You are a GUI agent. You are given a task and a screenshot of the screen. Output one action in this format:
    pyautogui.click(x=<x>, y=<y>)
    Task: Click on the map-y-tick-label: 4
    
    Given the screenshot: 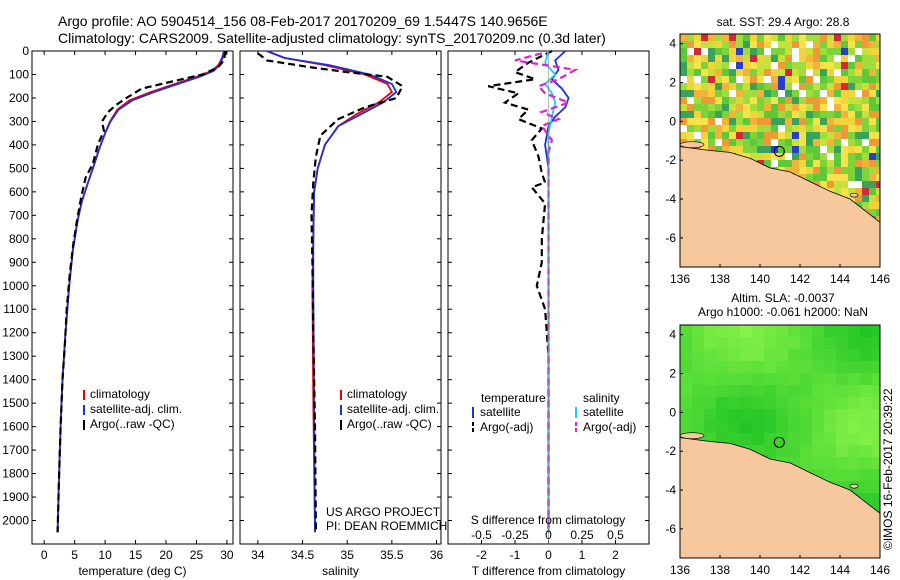 What is the action you would take?
    pyautogui.click(x=672, y=335)
    